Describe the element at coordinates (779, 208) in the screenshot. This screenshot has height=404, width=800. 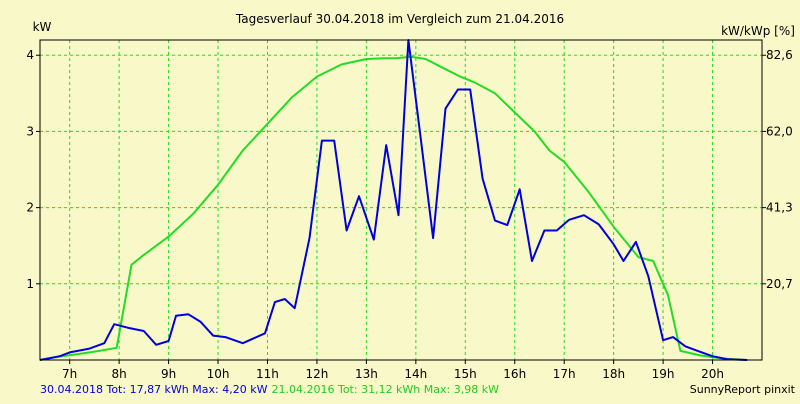
I see `y-tick-label-right: 41,3` at that location.